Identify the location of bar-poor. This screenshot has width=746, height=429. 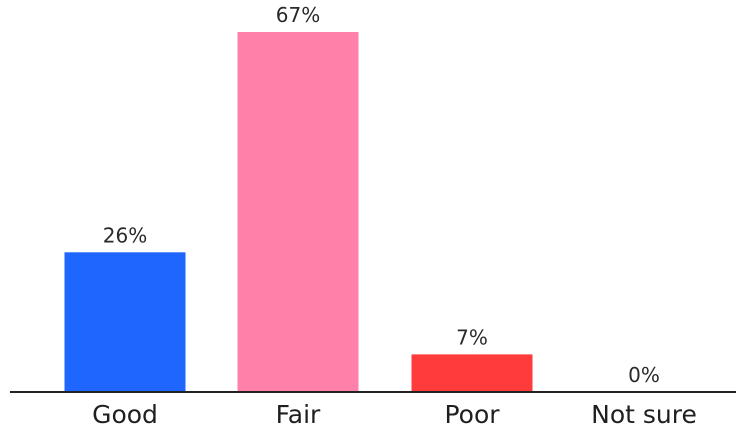
(472, 373).